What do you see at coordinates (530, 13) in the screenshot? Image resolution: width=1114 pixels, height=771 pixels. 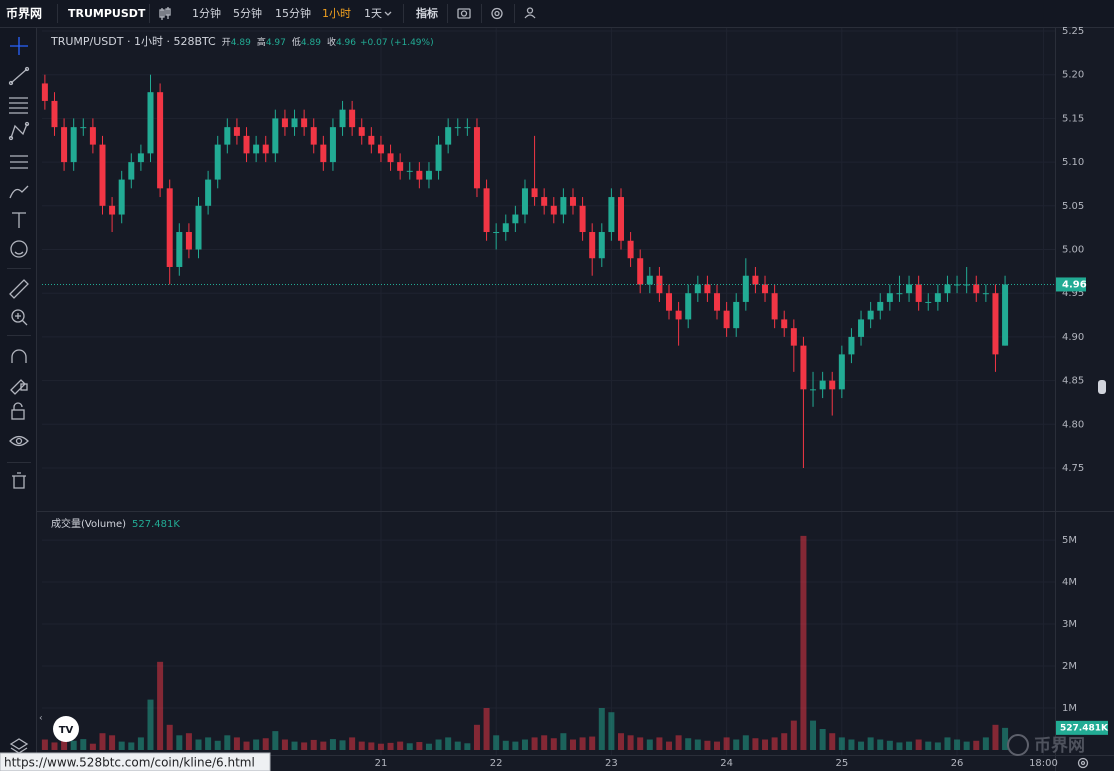 I see `account-button` at bounding box center [530, 13].